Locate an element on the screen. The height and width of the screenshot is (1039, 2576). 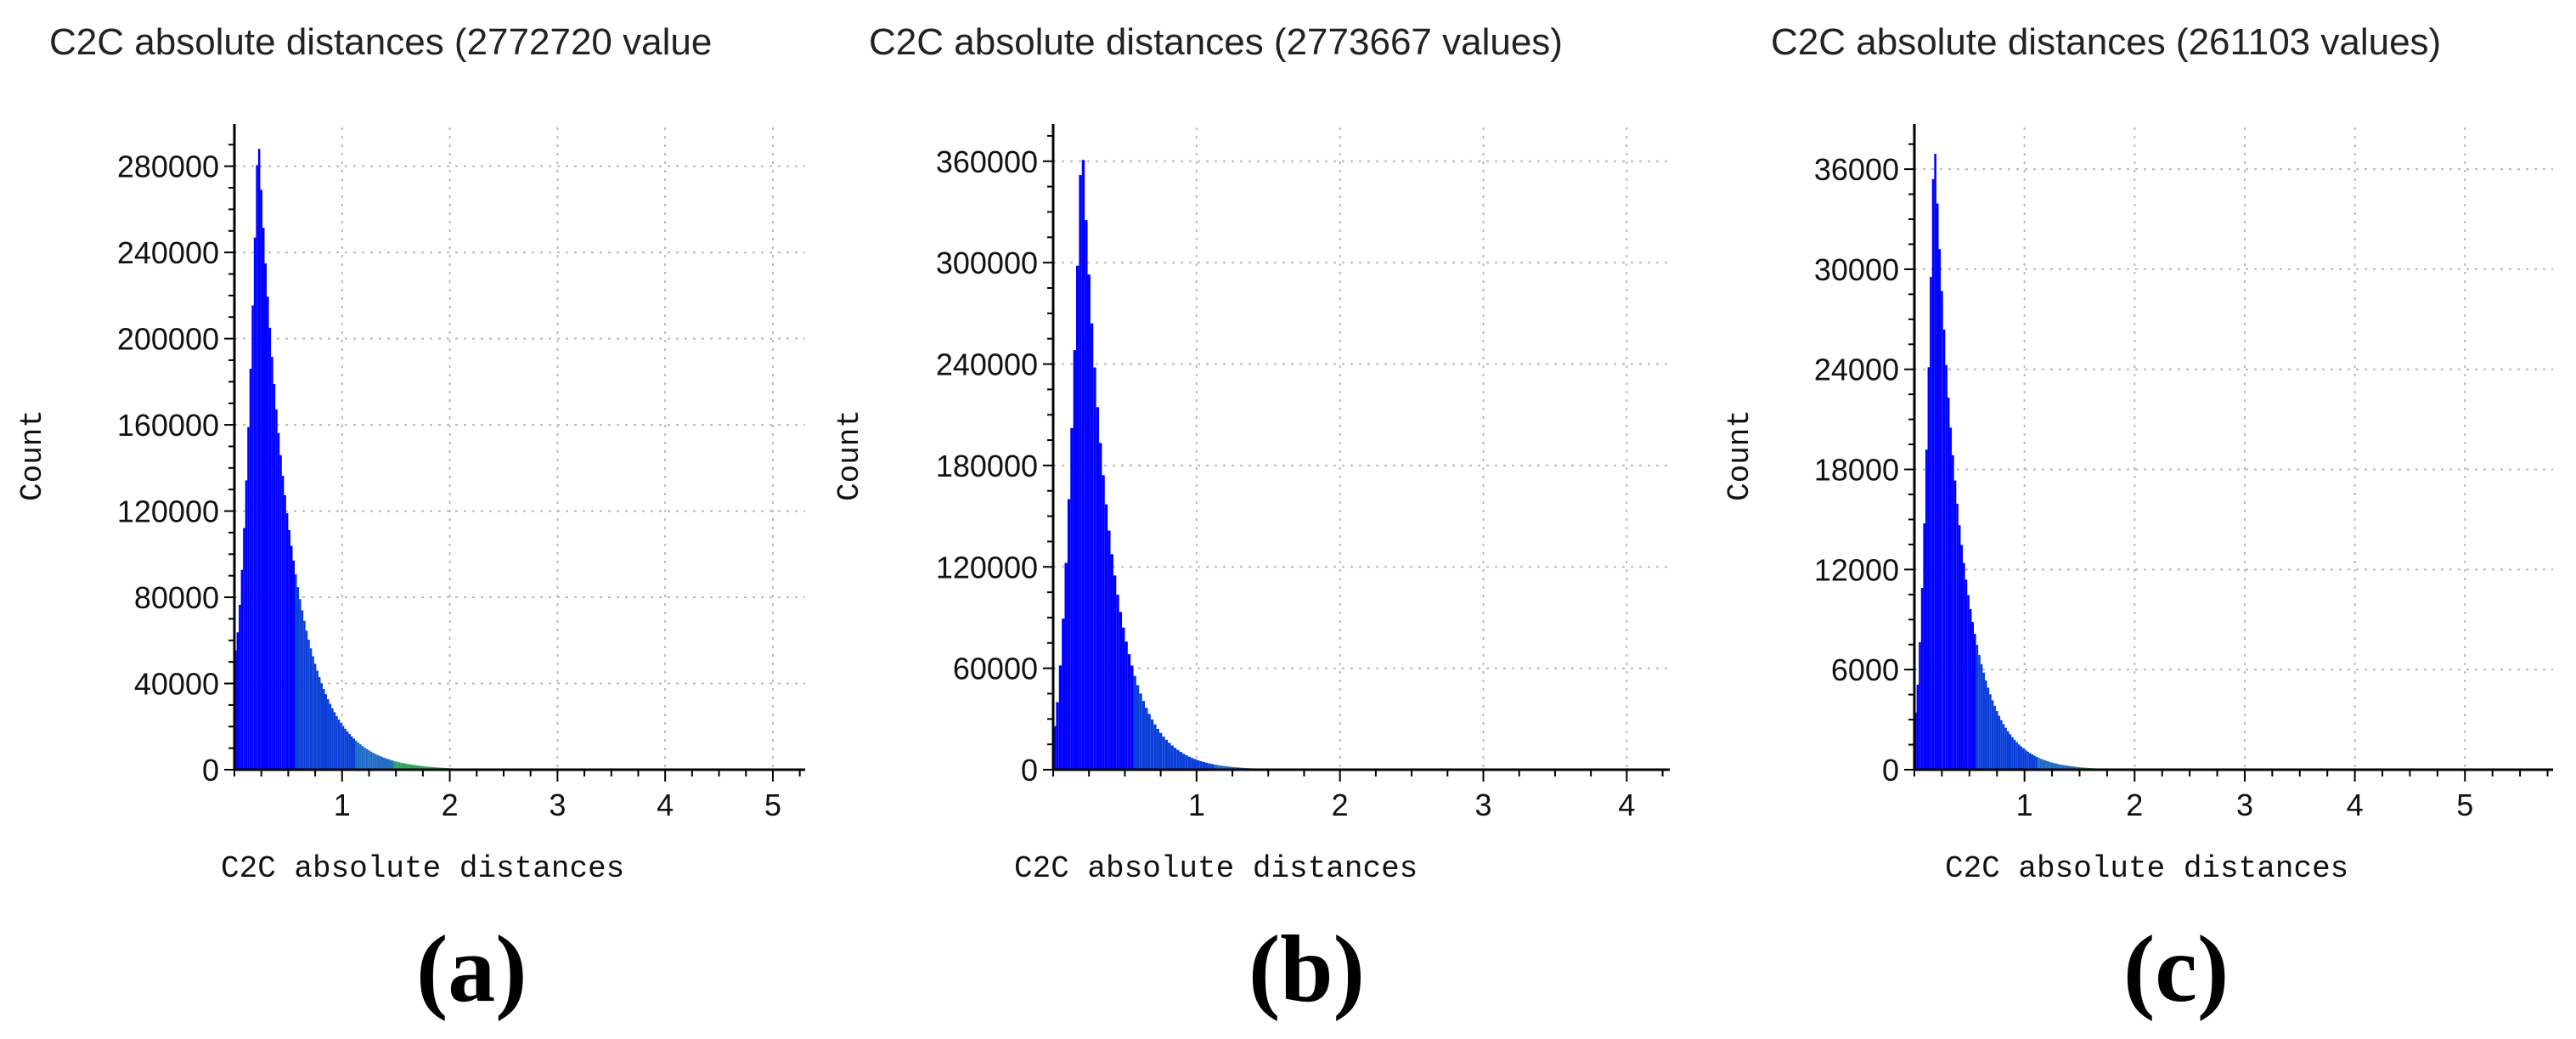
y-tick-label: 60000 is located at coordinates (995, 669).